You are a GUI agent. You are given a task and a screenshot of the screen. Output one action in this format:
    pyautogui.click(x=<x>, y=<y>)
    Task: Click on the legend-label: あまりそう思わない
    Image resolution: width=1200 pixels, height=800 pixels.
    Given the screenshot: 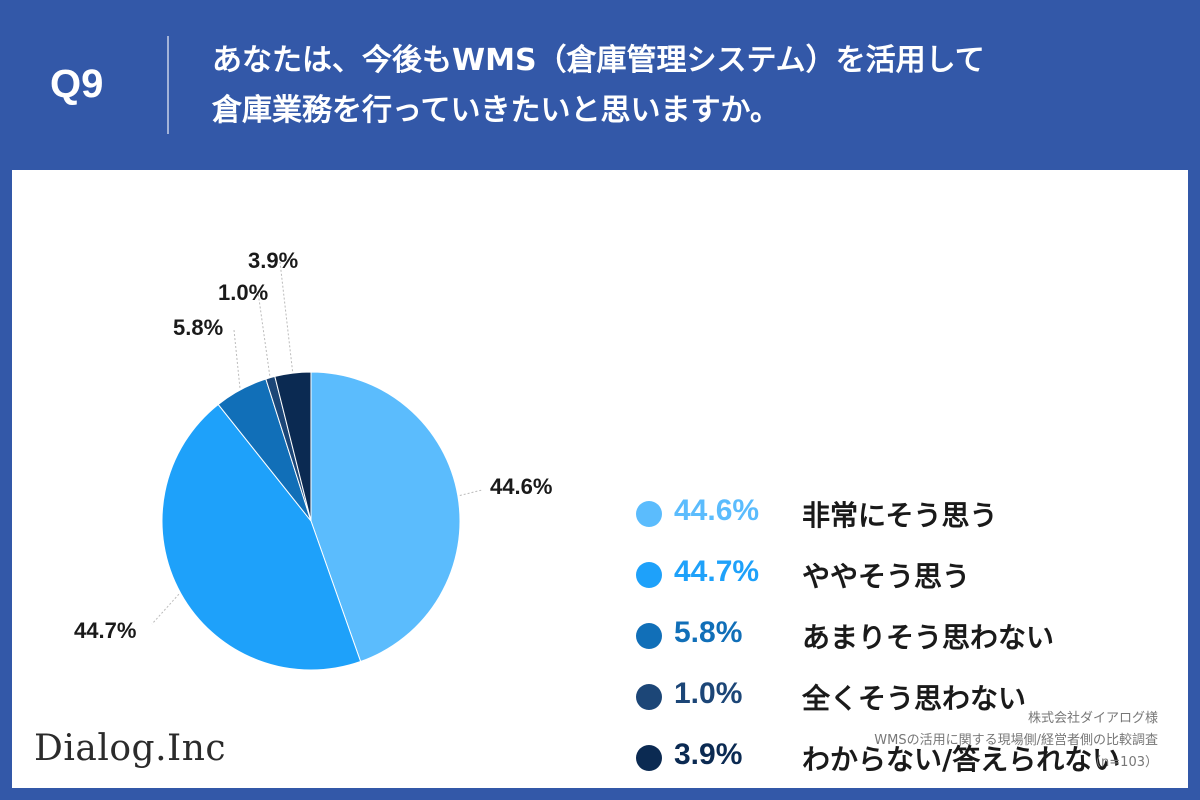 What is the action you would take?
    pyautogui.click(x=928, y=637)
    